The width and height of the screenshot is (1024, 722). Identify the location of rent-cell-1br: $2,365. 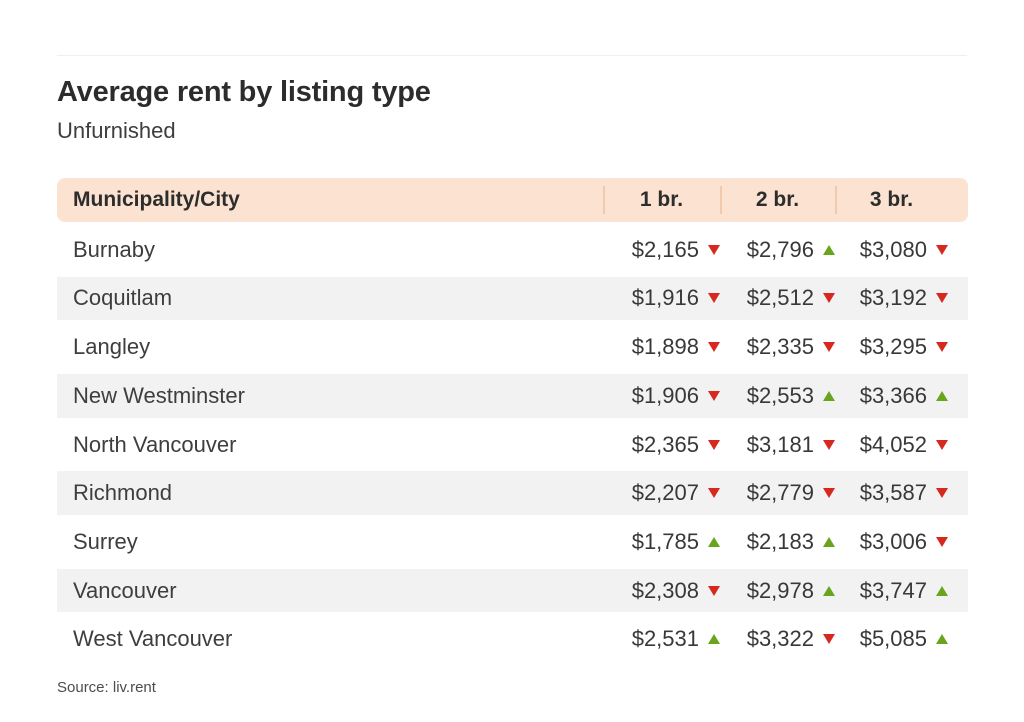
(661, 445).